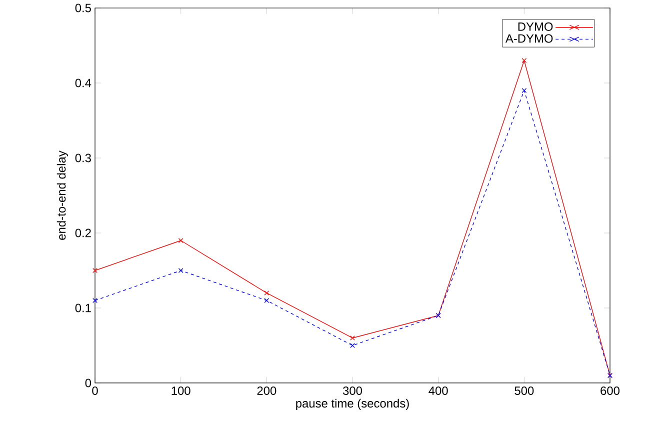  Describe the element at coordinates (438, 390) in the screenshot. I see `x-tick-label: 400` at that location.